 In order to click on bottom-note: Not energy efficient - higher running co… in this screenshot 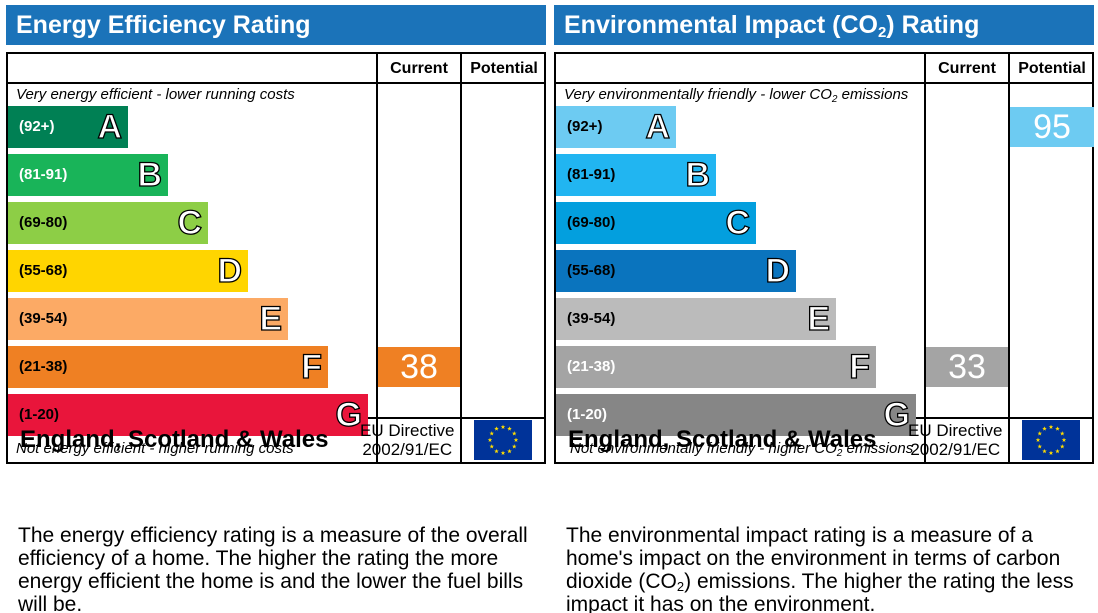, I will do `click(155, 448)`.